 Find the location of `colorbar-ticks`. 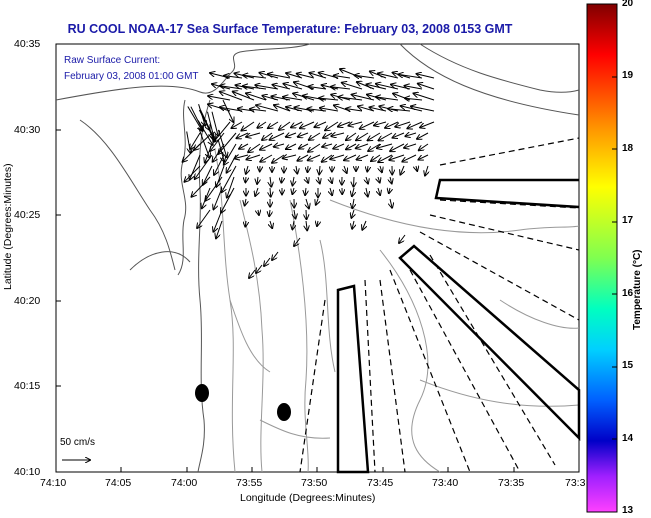

colorbar-ticks is located at coordinates (614, 258).